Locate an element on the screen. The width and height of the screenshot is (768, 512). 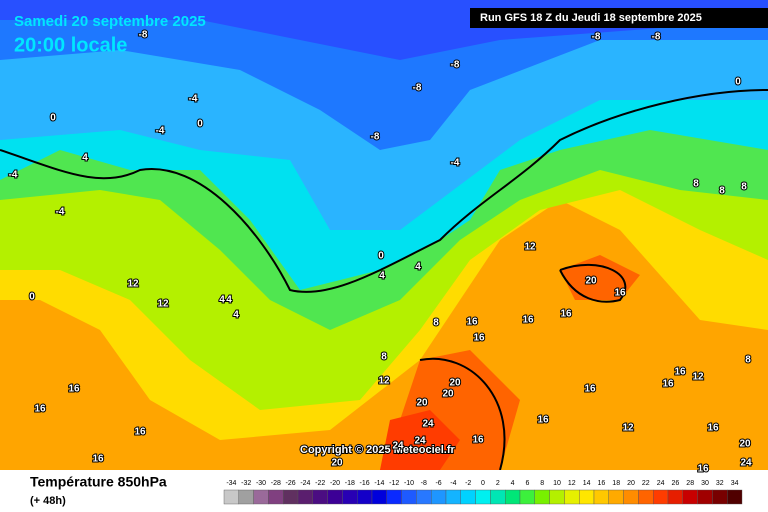
scale-label: -22 is located at coordinates (320, 483).